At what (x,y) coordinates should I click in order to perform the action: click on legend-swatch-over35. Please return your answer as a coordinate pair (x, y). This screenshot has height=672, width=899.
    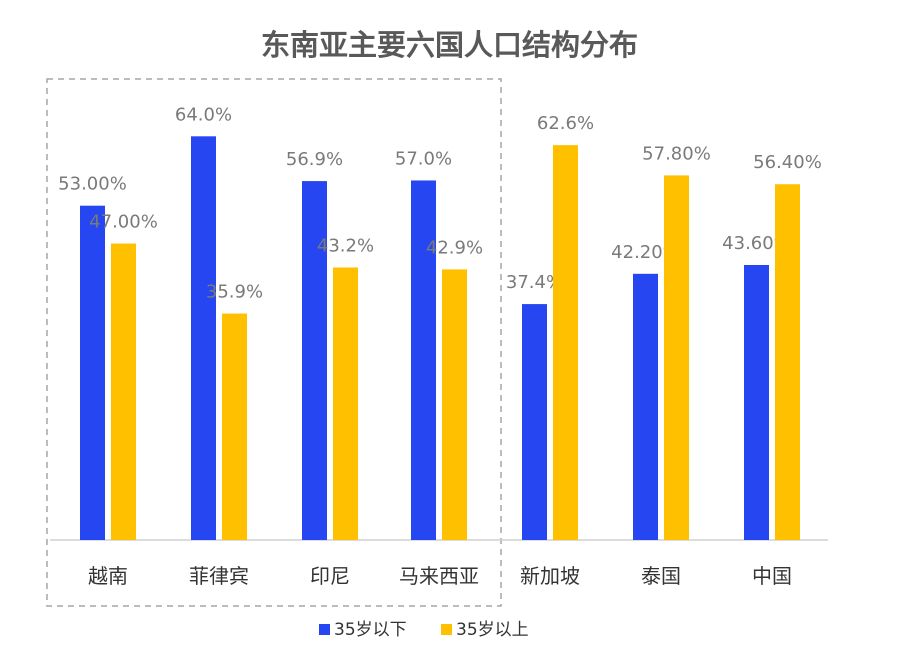
    Looking at the image, I should click on (446, 629).